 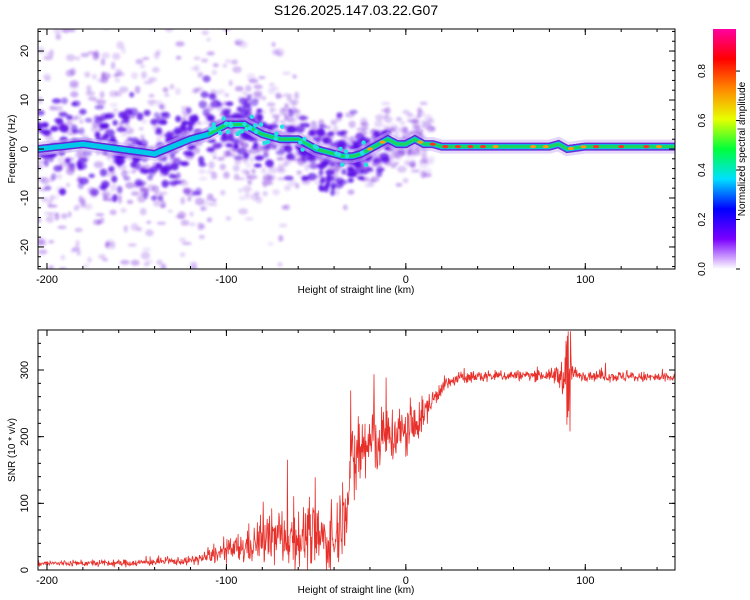 What do you see at coordinates (25, 149) in the screenshot?
I see `y-tick-label: 0` at bounding box center [25, 149].